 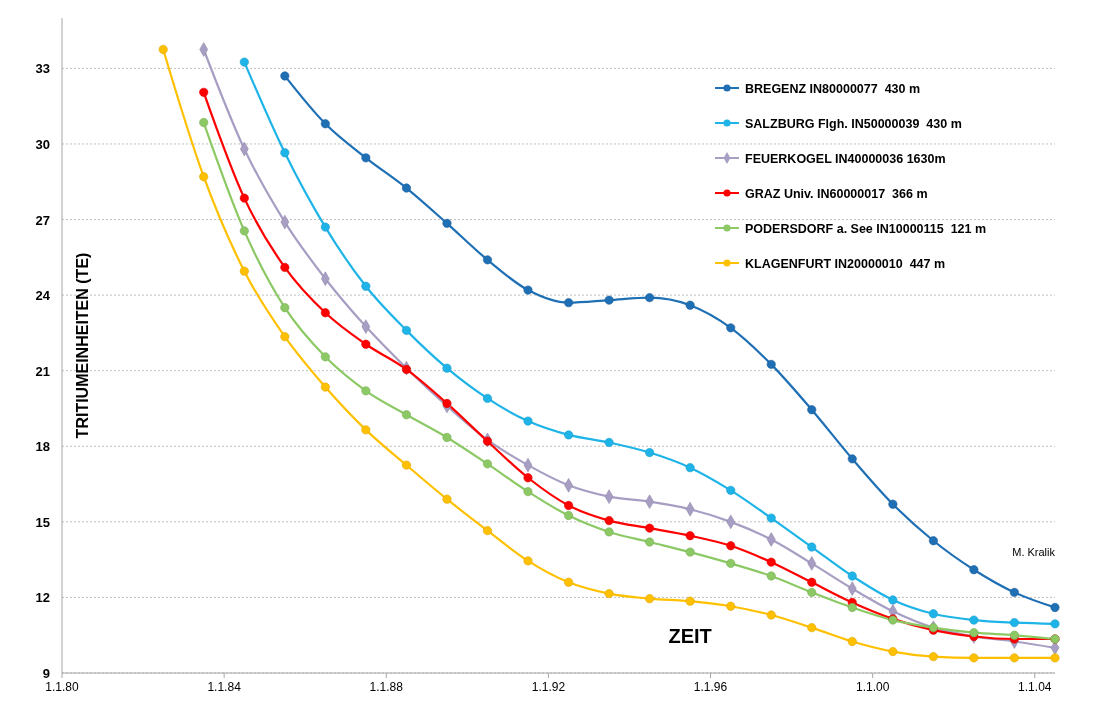 What do you see at coordinates (845, 158) in the screenshot?
I see `legend-label: FEUERKOGEL IN40000036 1630m` at bounding box center [845, 158].